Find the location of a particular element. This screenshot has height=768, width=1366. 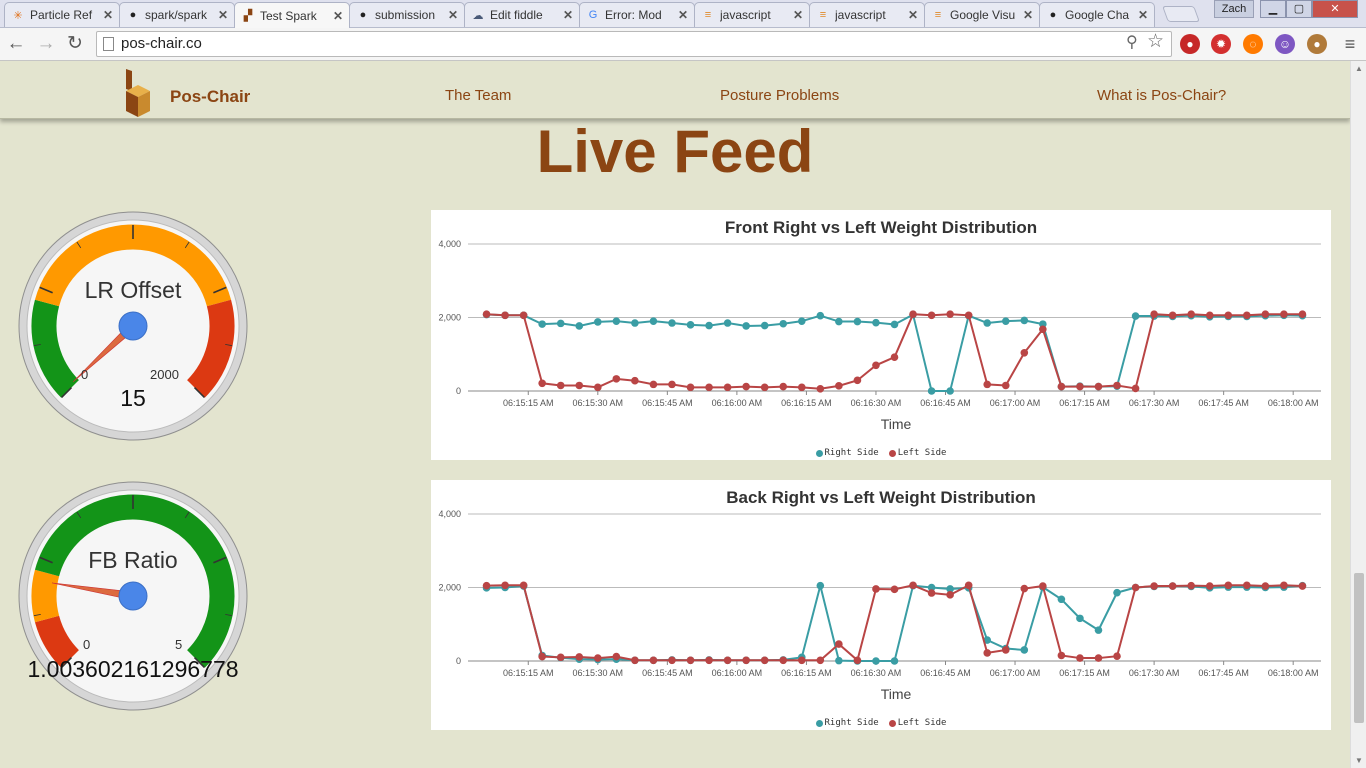

github-icon: ● is located at coordinates (363, 15).